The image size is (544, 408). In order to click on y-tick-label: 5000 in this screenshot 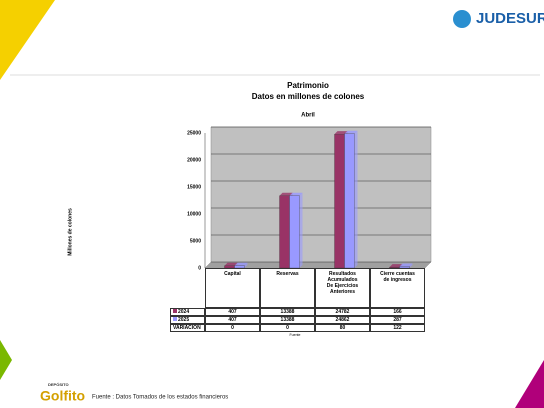, I will do `click(195, 241)`.